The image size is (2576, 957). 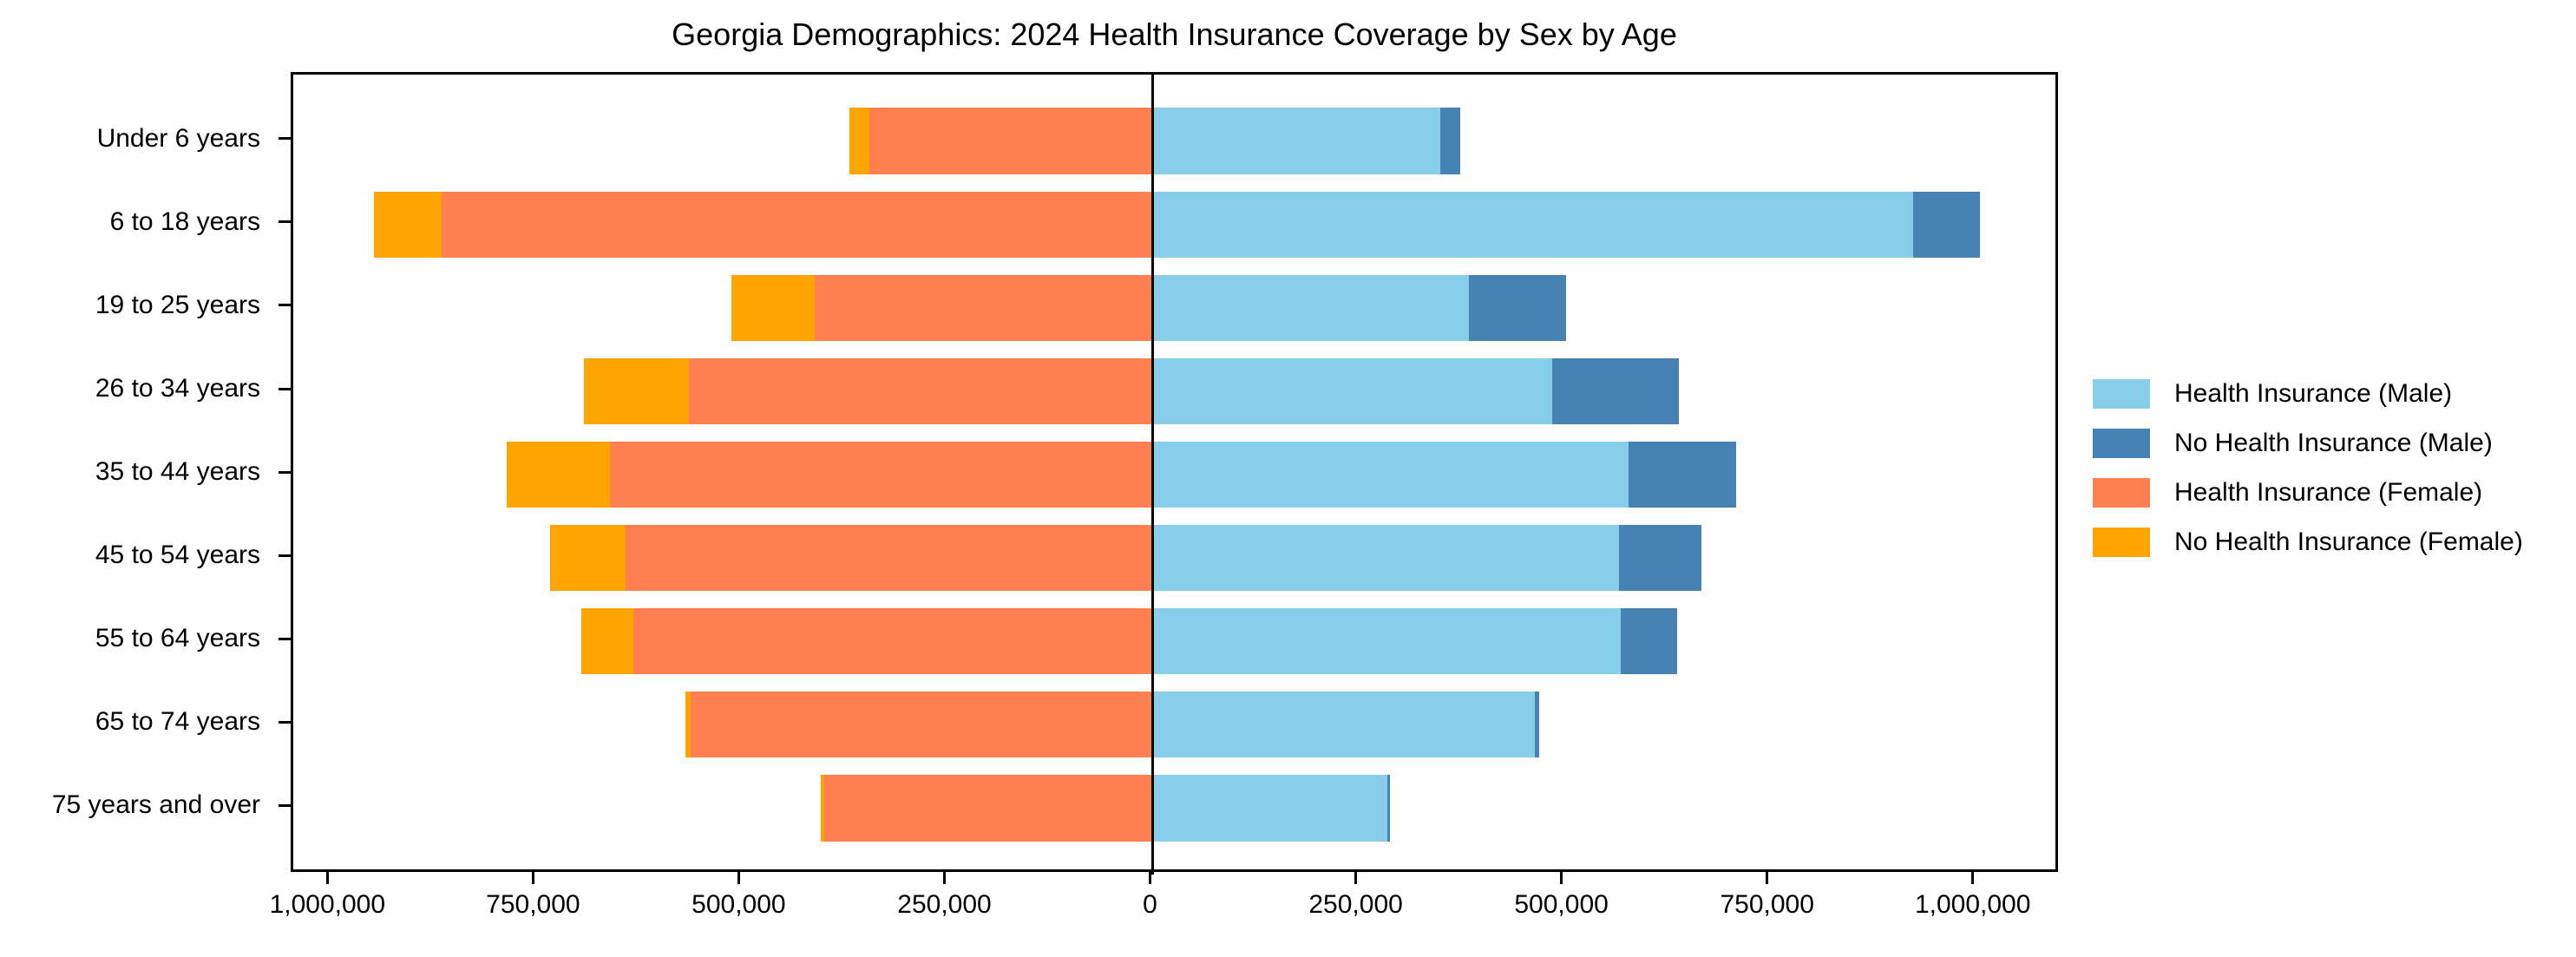 I want to click on legend-swatch-health-insurance-female, so click(x=2121, y=493).